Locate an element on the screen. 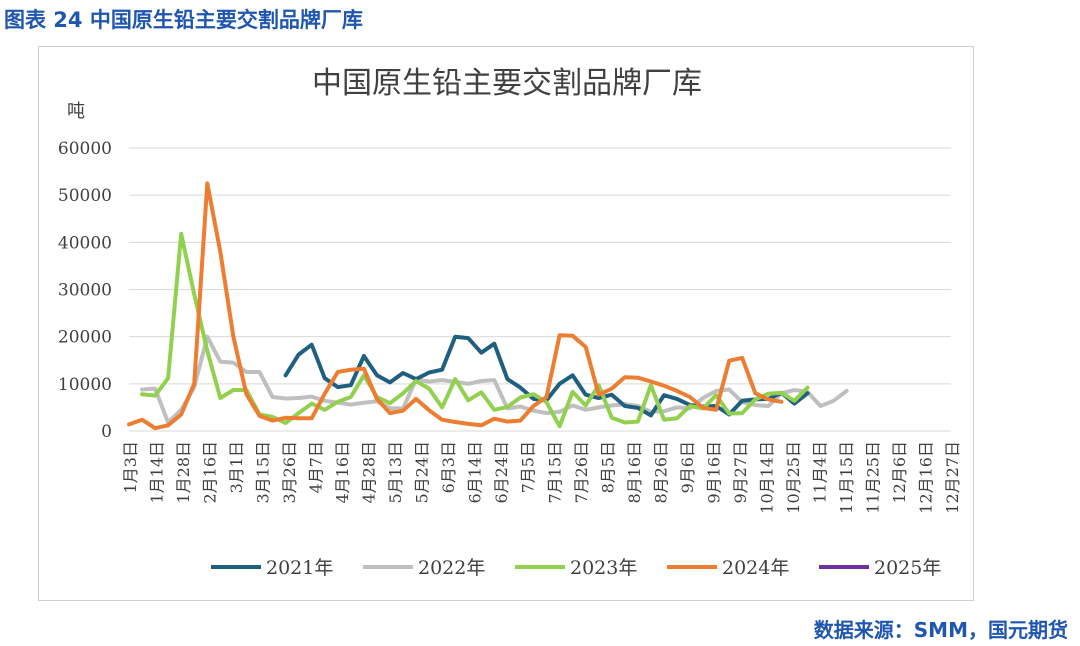 This screenshot has width=1080, height=646. legend-label: 2023年 is located at coordinates (603, 568).